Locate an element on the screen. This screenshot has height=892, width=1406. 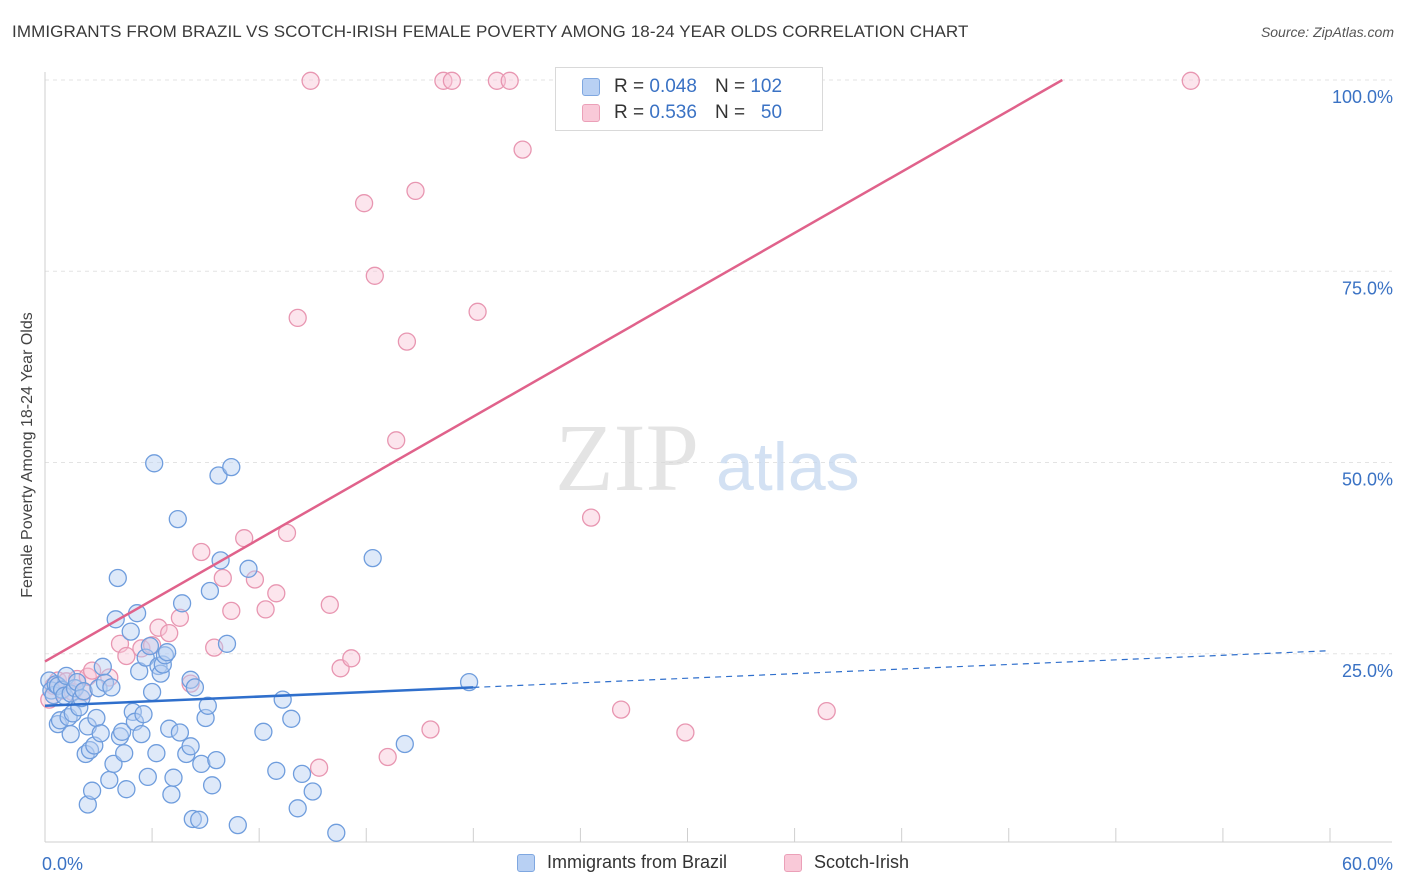
x-tick-label-max: 60.0% is located at coordinates (1367, 864).